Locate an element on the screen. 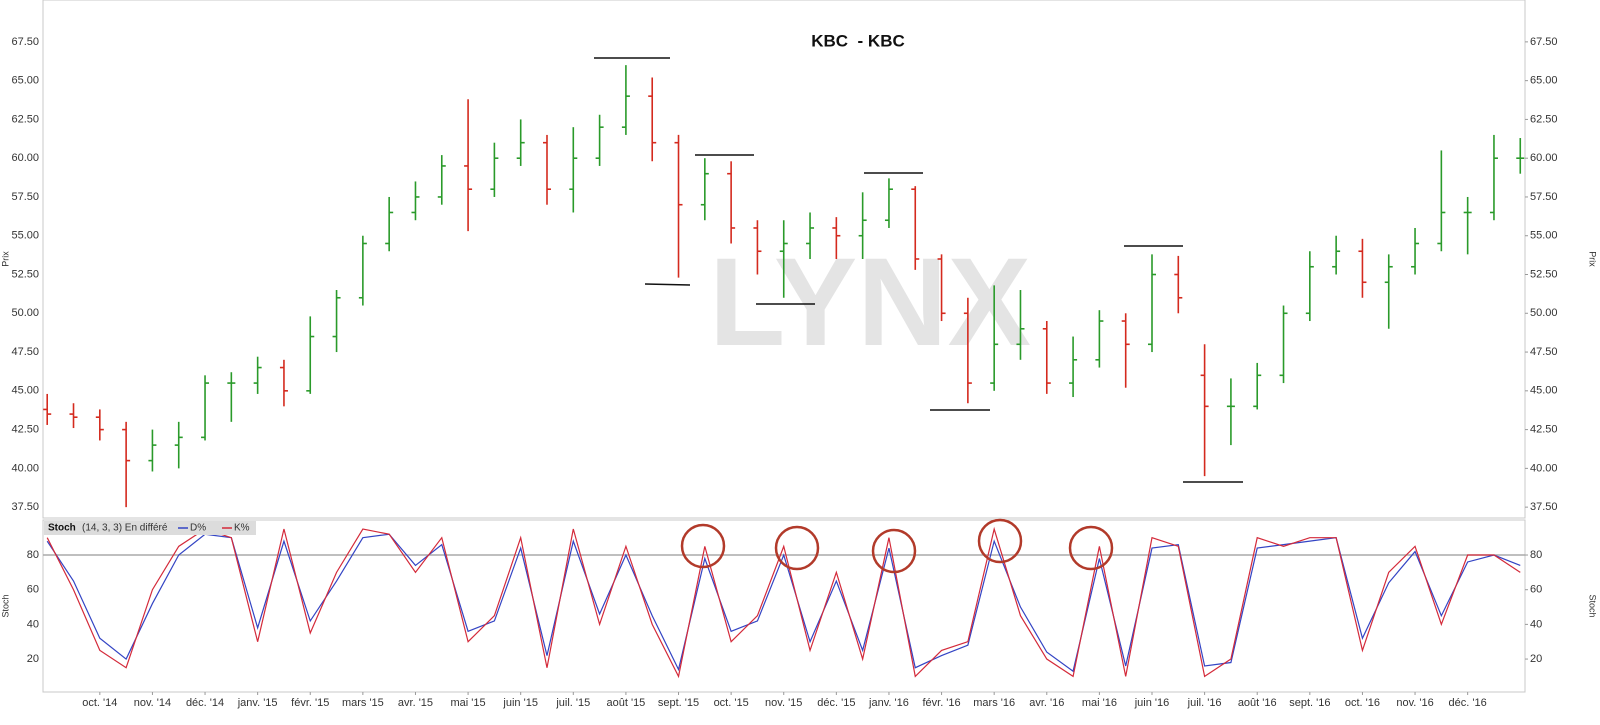 Image resolution: width=1600 pixels, height=725 pixels. y-tick-label-right: 80 is located at coordinates (1536, 555).